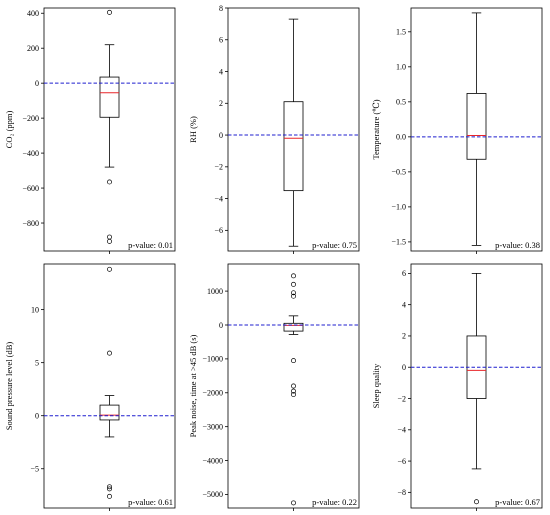  Describe the element at coordinates (401, 137) in the screenshot. I see `y-tick-label: 0.0` at that location.